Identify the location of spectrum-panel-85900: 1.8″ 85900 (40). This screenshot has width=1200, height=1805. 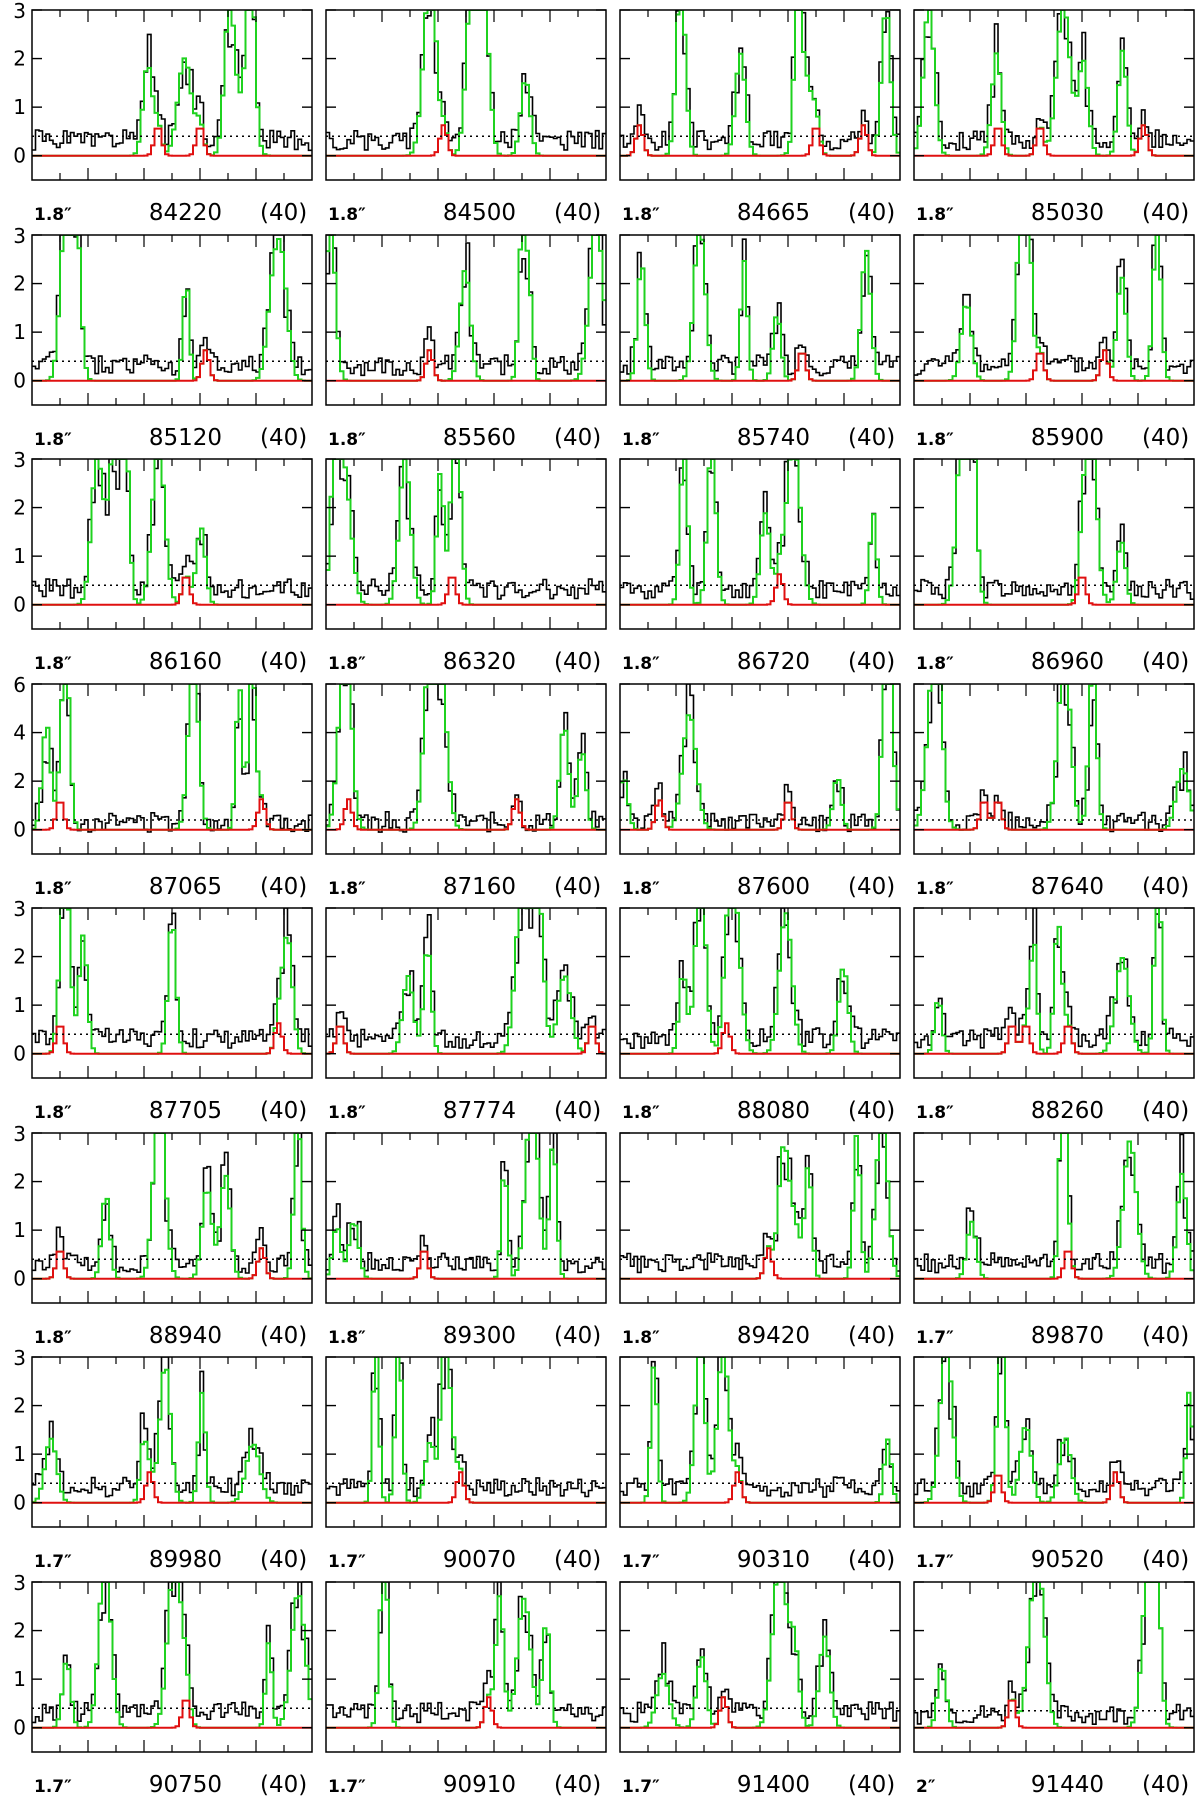
(1054, 342).